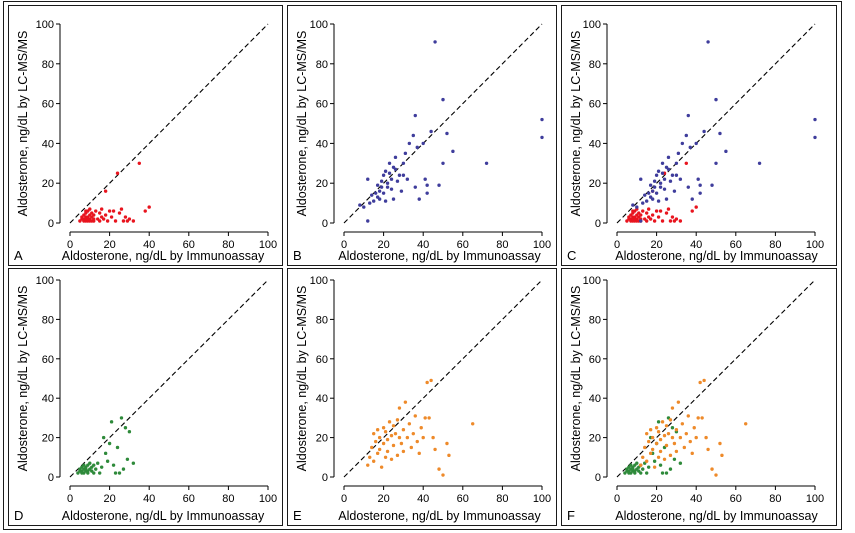 The height and width of the screenshot is (533, 855). Describe the element at coordinates (109, 499) in the screenshot. I see `x-tick-label: 20` at that location.